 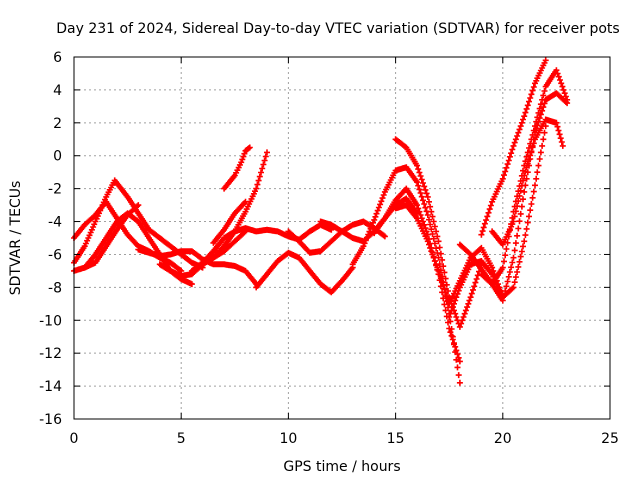 What do you see at coordinates (341, 467) in the screenshot?
I see `x-axis-label: GPS time / hours` at bounding box center [341, 467].